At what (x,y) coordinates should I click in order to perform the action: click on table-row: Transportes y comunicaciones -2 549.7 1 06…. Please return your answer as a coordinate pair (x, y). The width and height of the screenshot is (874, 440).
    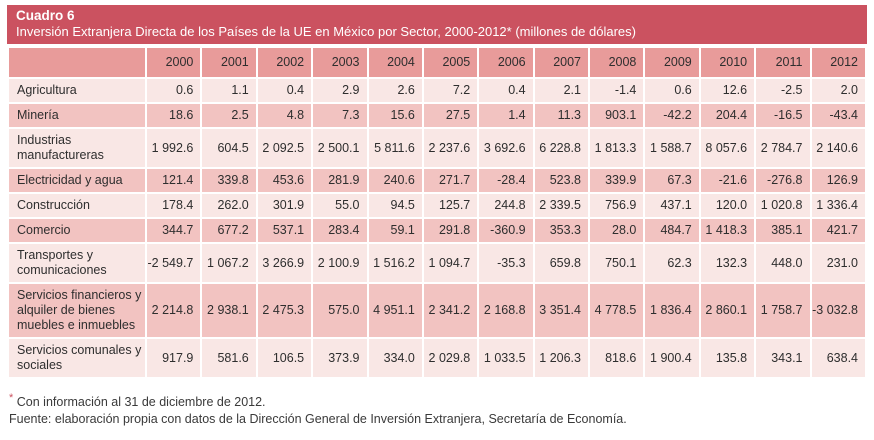
    Looking at the image, I should click on (437, 263).